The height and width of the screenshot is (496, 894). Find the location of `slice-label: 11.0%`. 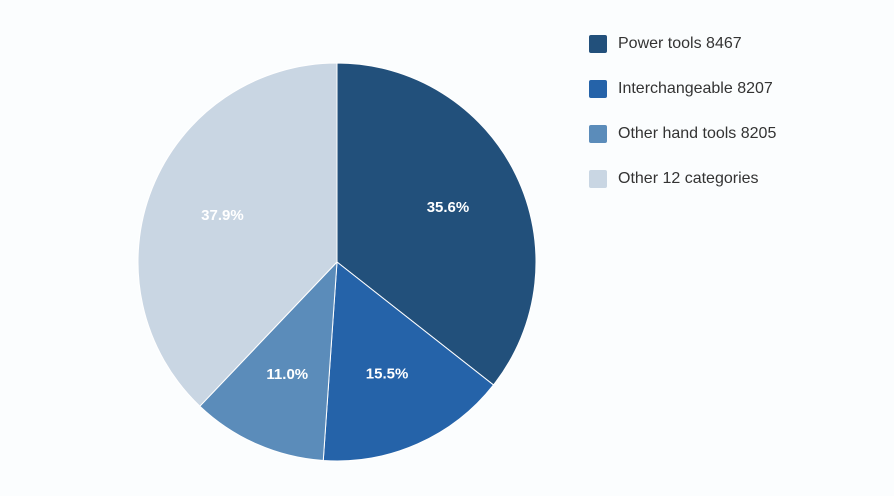

slice-label: 11.0% is located at coordinates (287, 374).